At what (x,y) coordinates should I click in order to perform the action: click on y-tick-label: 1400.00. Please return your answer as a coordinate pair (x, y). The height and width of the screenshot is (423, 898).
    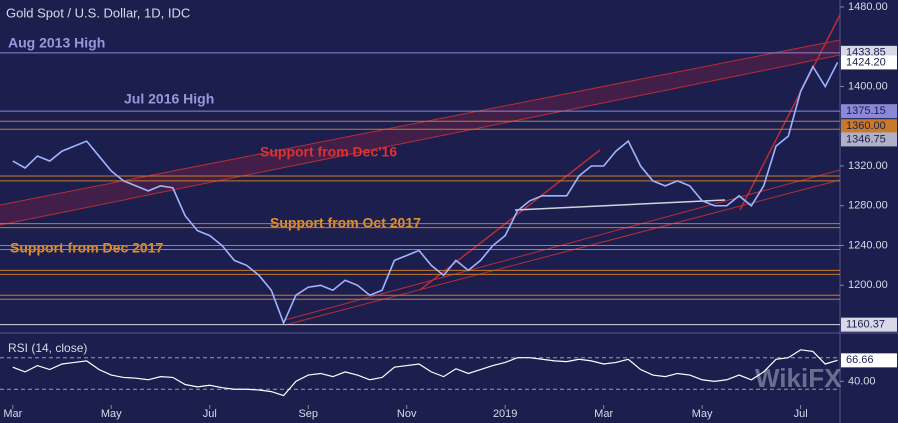
    Looking at the image, I should click on (868, 86).